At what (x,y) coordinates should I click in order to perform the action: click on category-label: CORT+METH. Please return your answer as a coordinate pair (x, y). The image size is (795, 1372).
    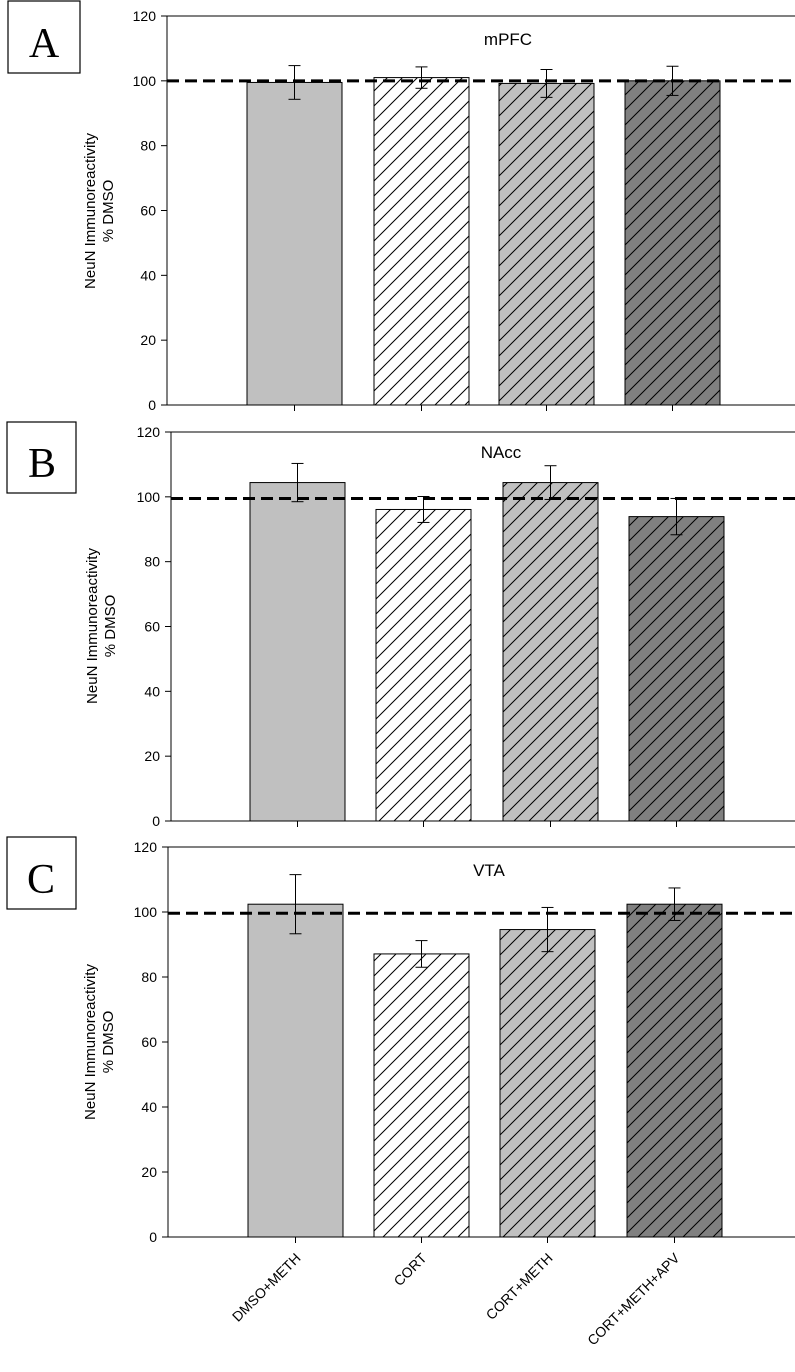
    Looking at the image, I should click on (519, 1286).